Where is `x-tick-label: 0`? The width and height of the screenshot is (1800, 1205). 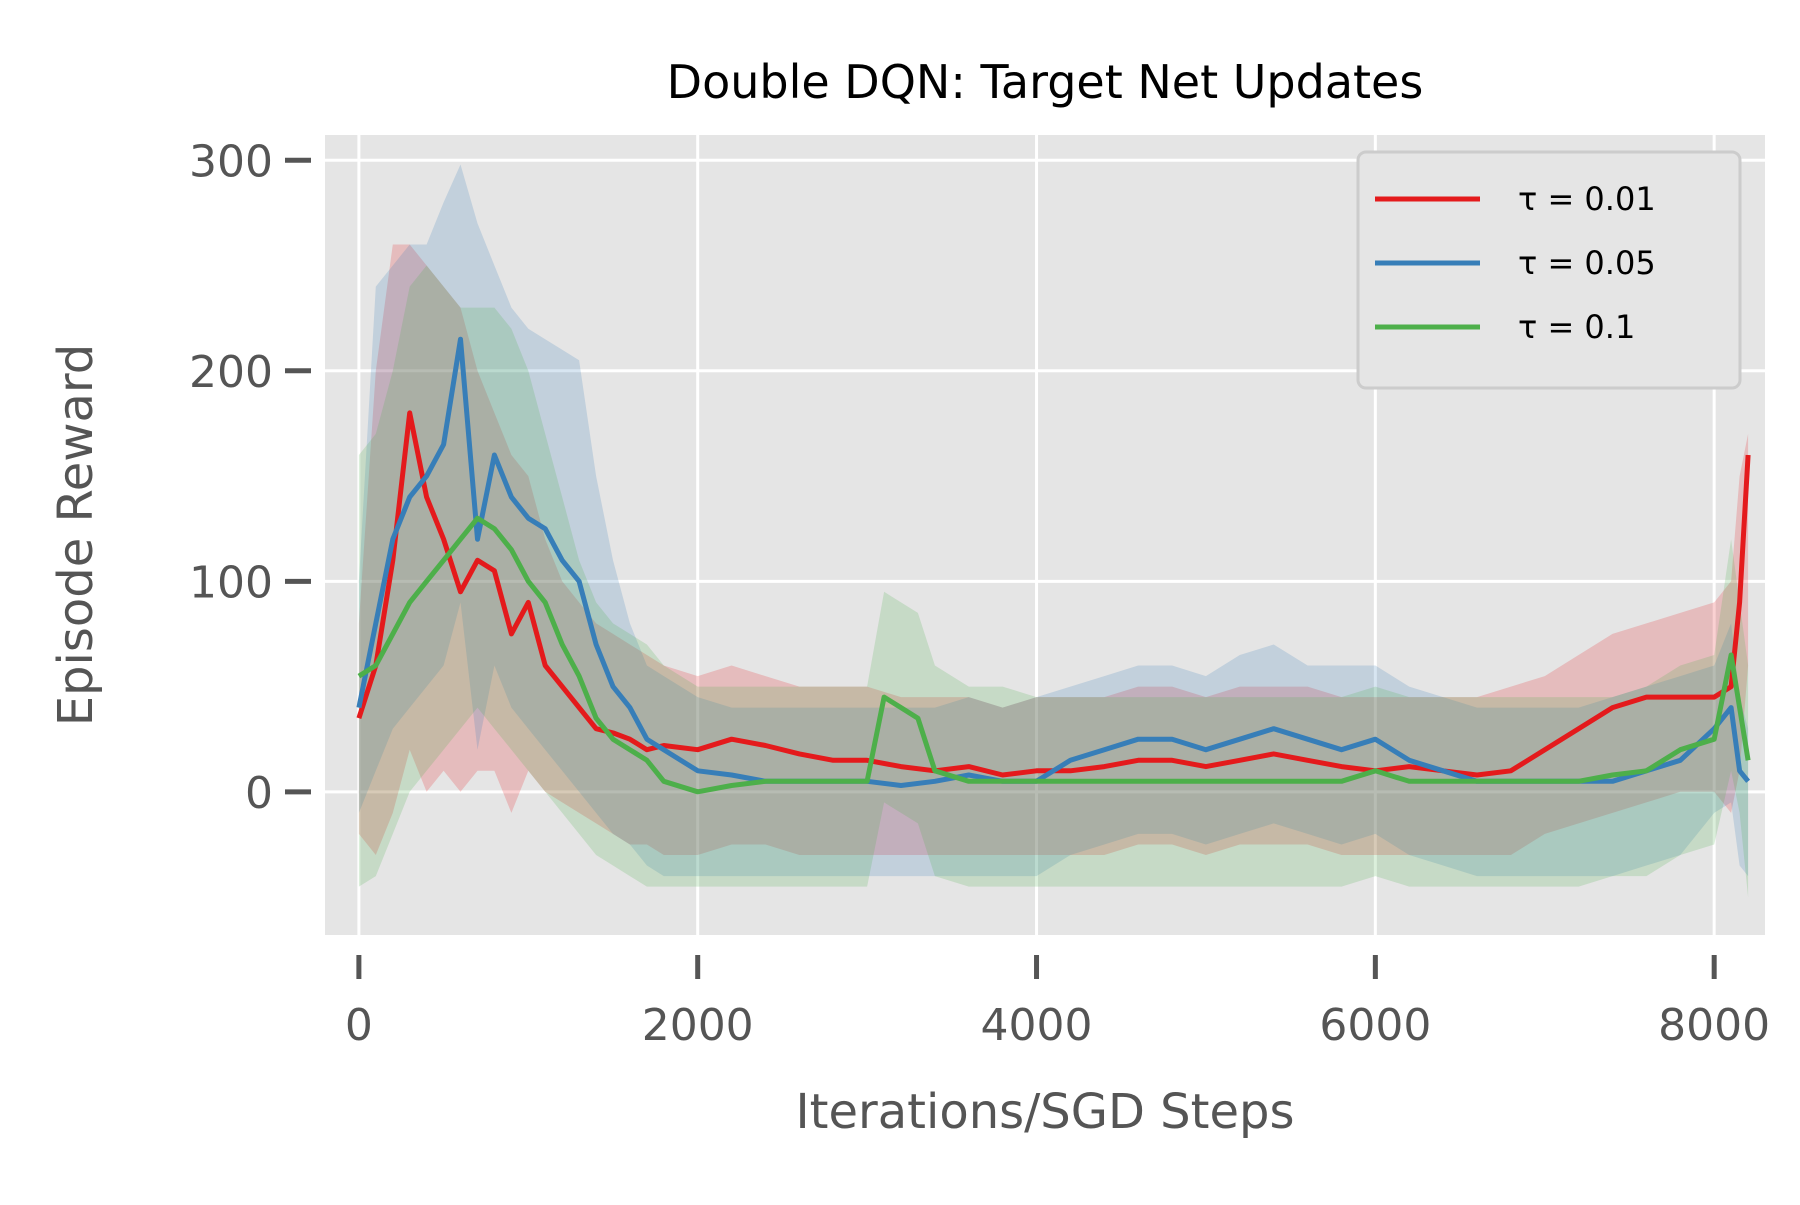
x-tick-label: 0 is located at coordinates (359, 1025).